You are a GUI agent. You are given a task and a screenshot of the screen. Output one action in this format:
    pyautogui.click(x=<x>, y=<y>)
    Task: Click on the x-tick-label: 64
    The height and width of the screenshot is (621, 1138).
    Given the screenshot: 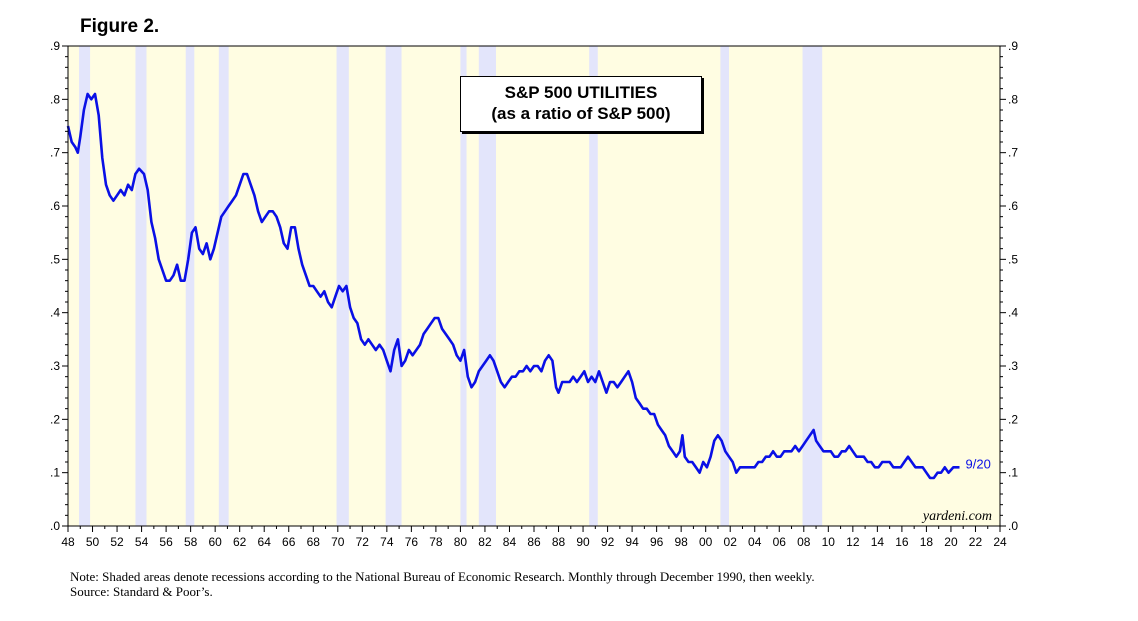 What is the action you would take?
    pyautogui.click(x=265, y=542)
    